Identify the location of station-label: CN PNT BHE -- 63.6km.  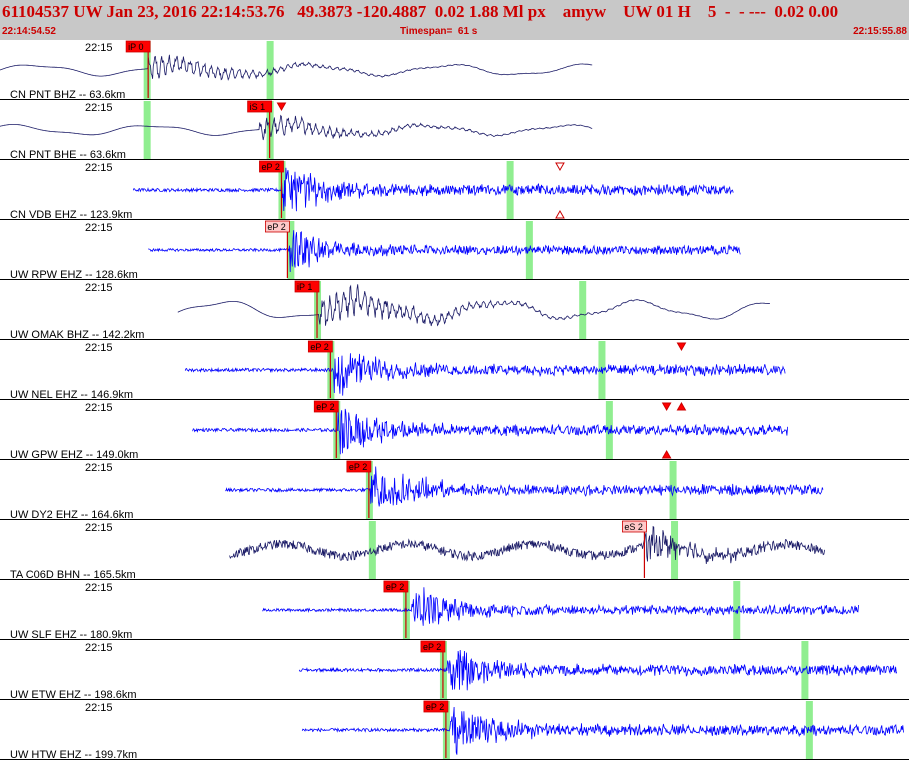
(68, 155).